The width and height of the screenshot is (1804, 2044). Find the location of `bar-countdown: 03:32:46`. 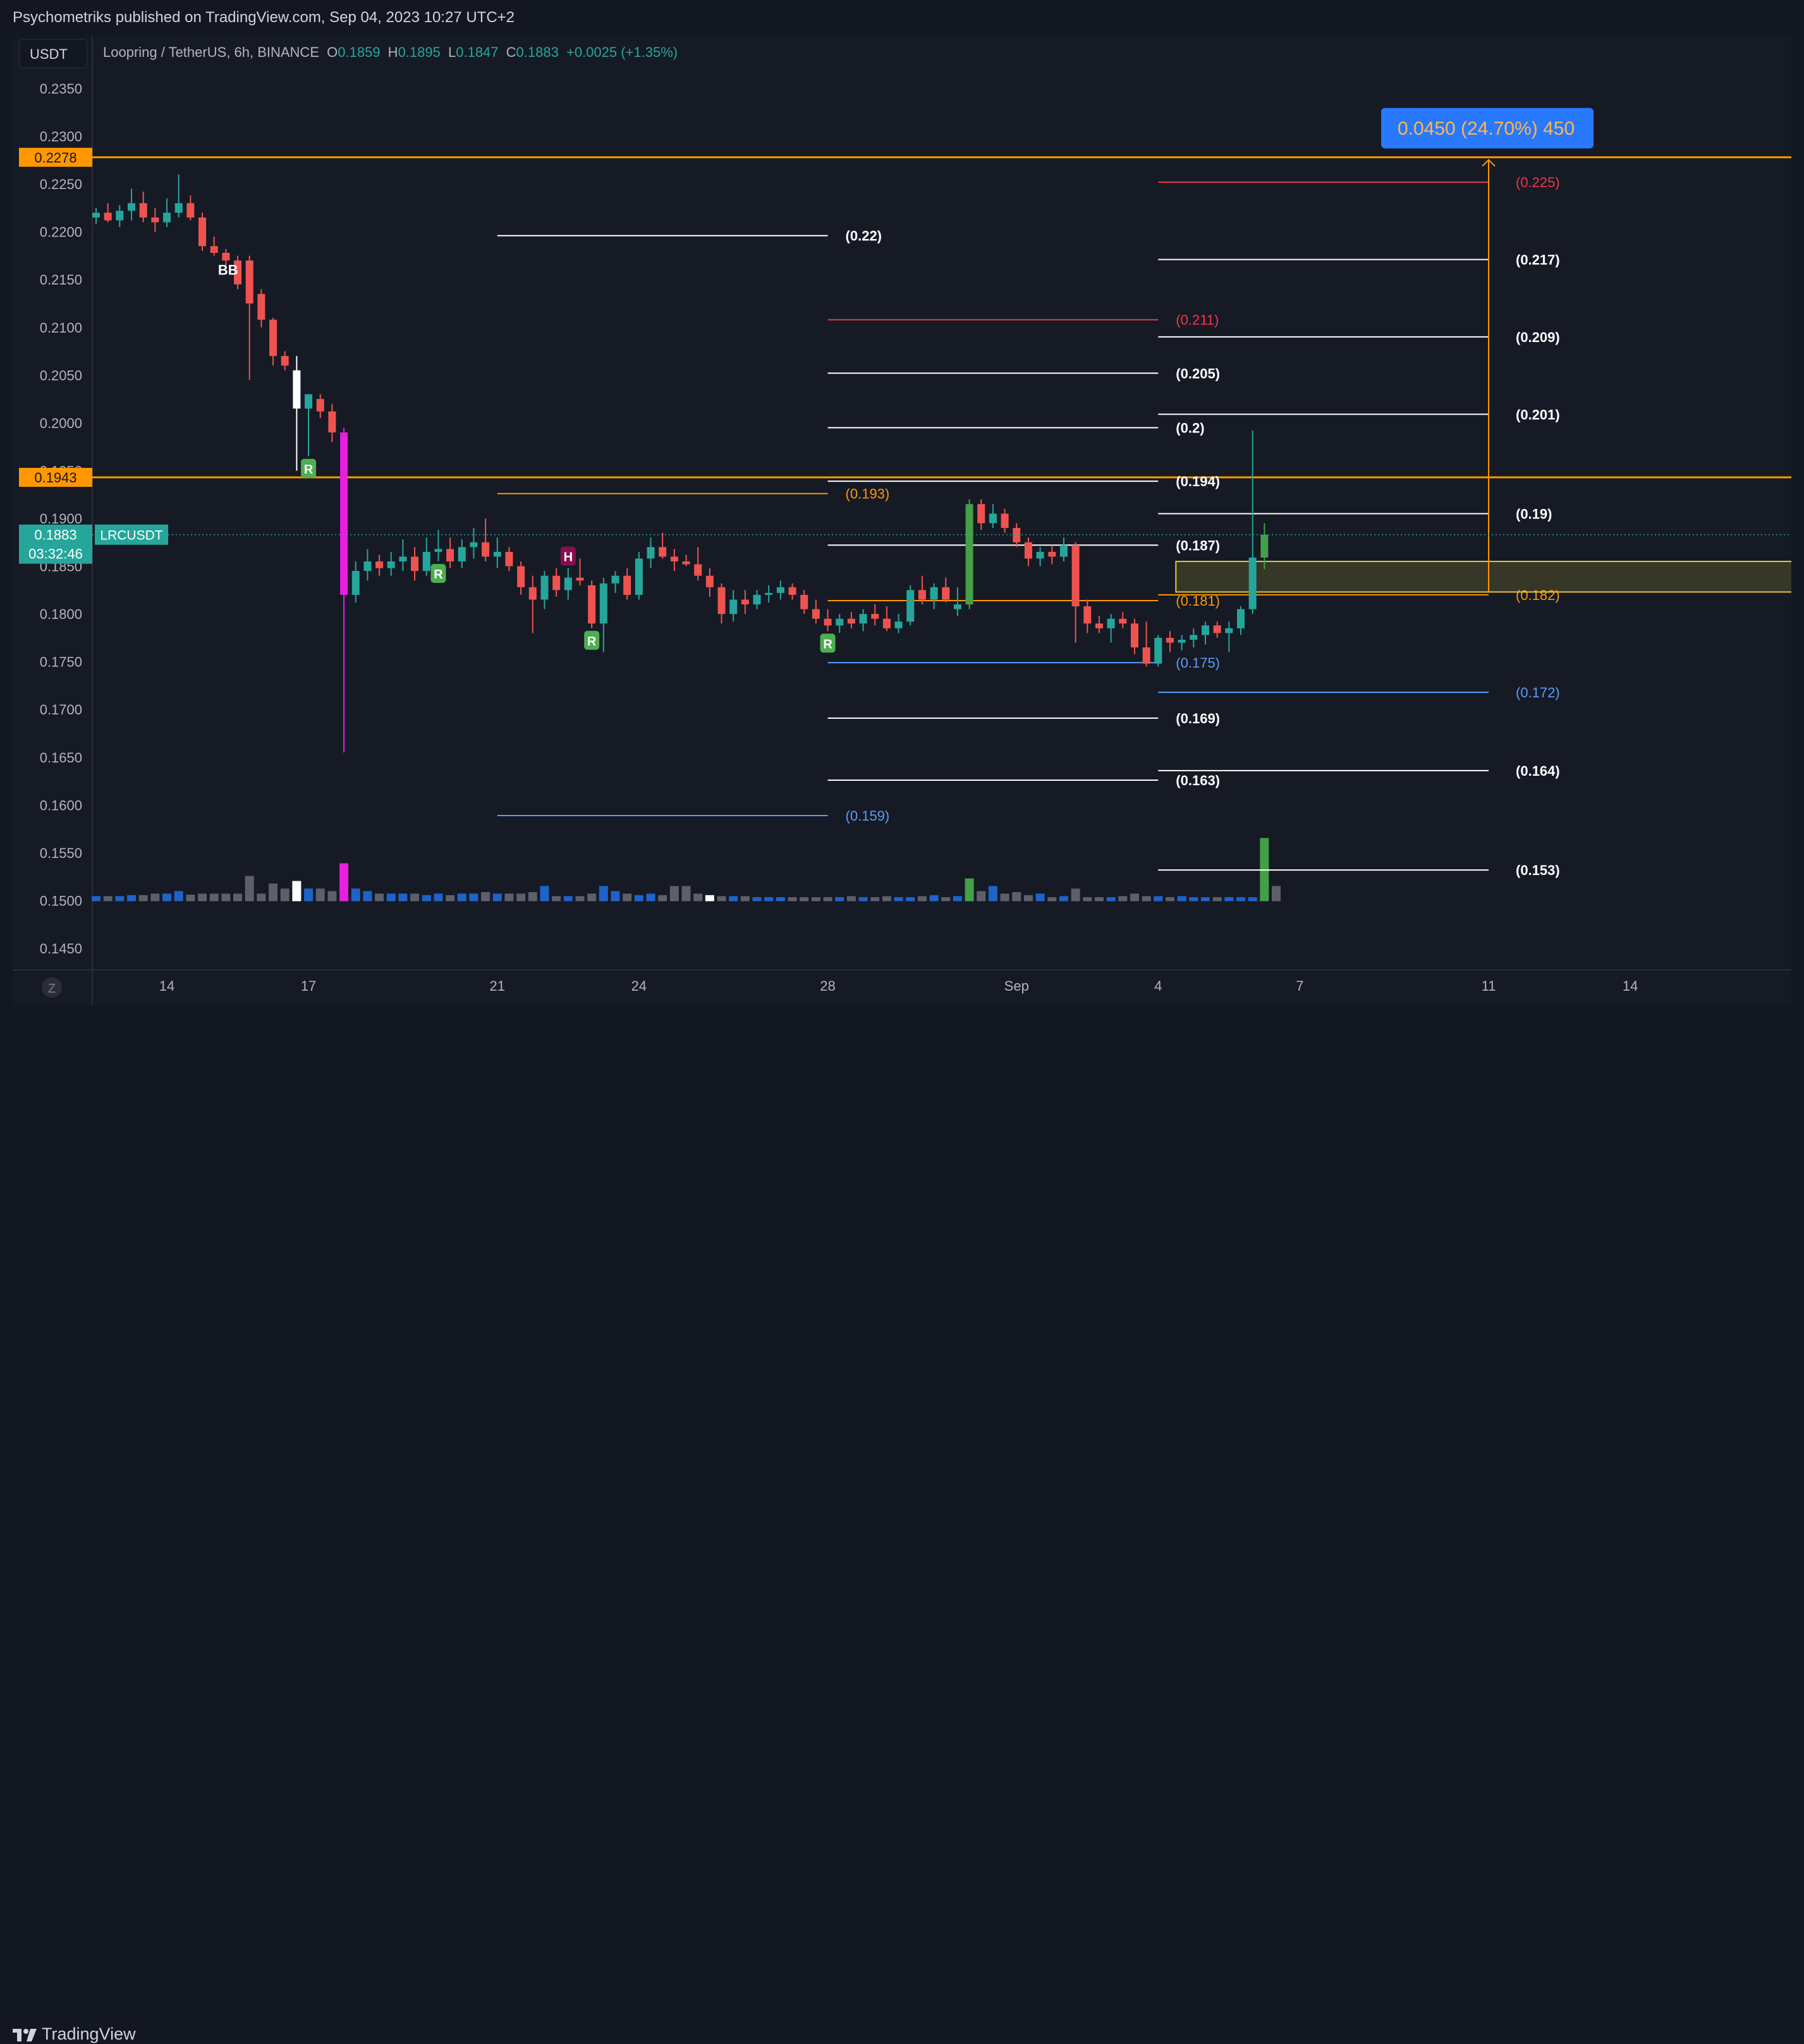

bar-countdown: 03:32:46 is located at coordinates (55, 554).